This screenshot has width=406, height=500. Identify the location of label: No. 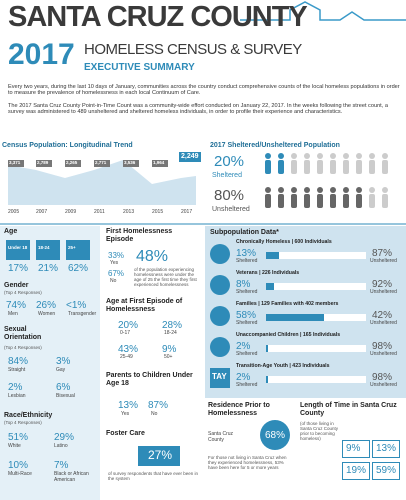
(154, 414).